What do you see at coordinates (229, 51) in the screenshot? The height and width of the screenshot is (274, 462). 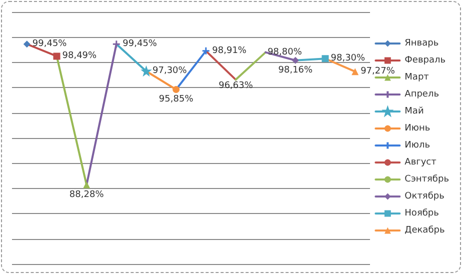 I see `data-label: 98,91%` at bounding box center [229, 51].